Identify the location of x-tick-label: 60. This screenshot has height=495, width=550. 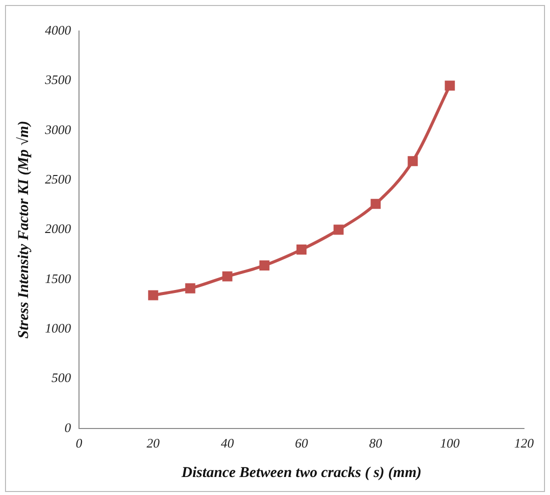
(301, 443).